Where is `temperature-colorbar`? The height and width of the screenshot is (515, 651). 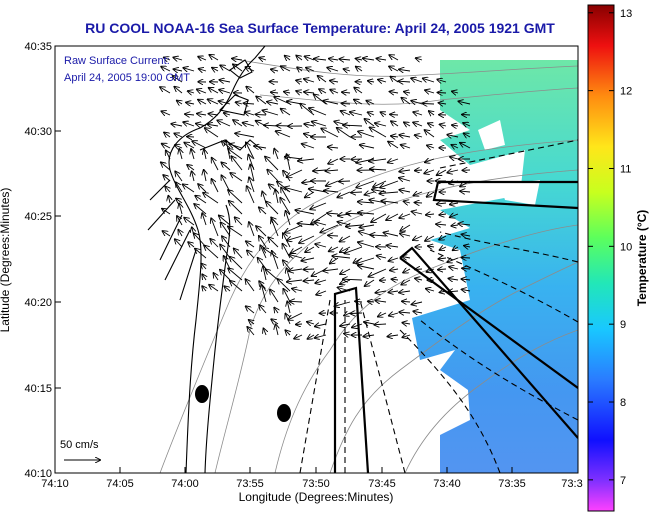
temperature-colorbar is located at coordinates (601, 258).